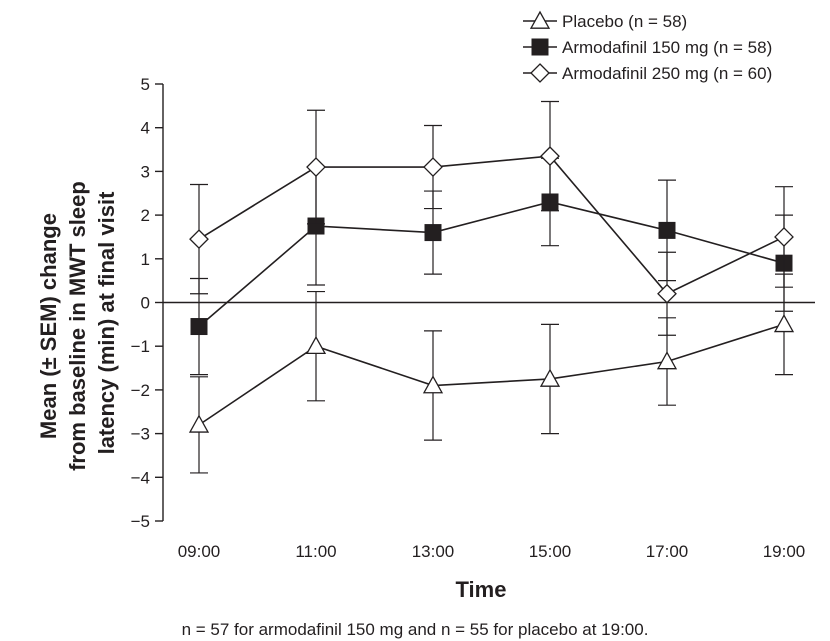 The width and height of the screenshot is (830, 641). I want to click on legend-label: Placebo (n = 58), so click(624, 21).